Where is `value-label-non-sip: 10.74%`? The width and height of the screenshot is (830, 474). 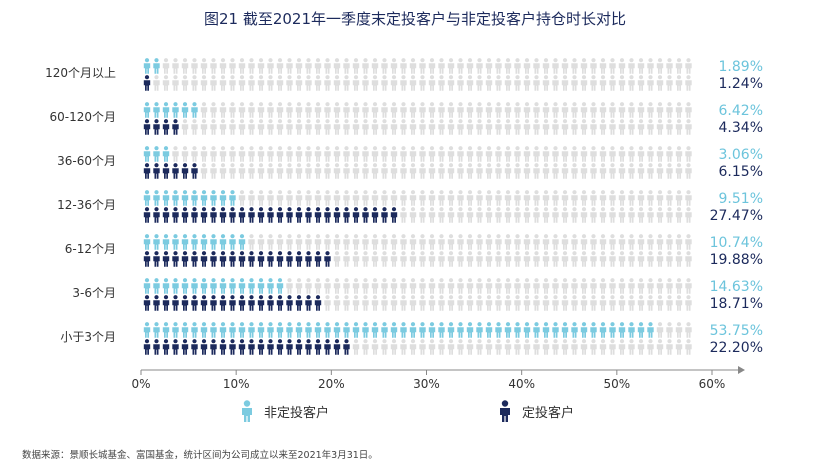
value-label-non-sip: 10.74% is located at coordinates (736, 243).